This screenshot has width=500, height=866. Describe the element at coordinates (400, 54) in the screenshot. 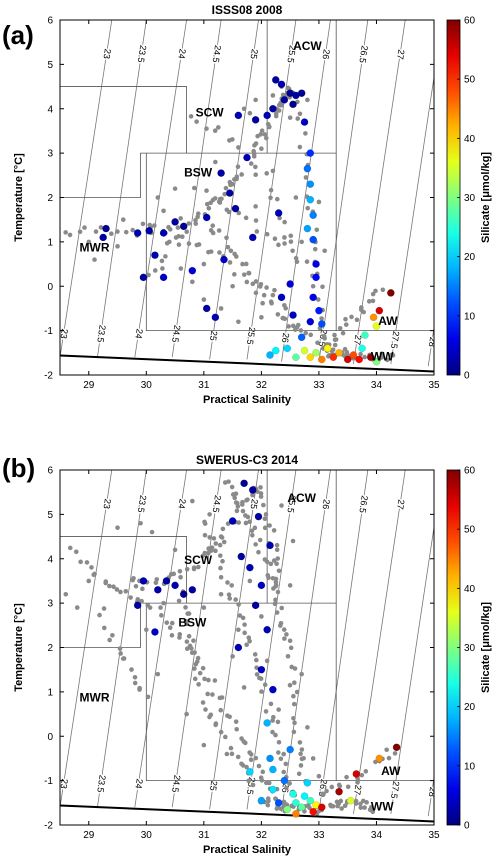

I see `isopycnal-label-27-top: 27` at that location.